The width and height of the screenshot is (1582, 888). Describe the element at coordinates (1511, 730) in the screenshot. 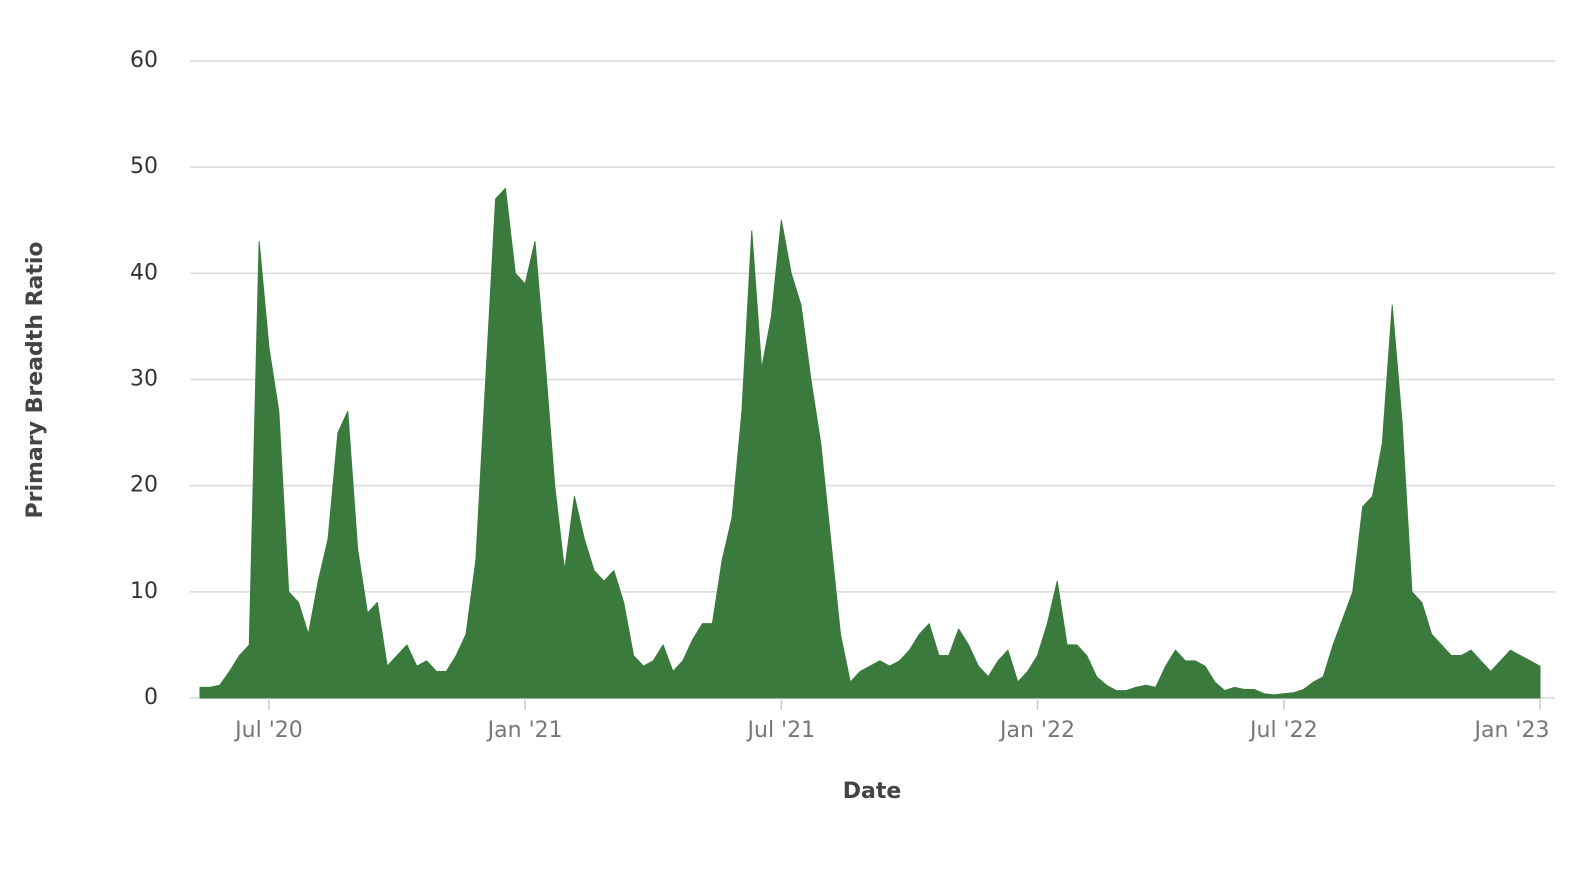

I see `x-tick-label: Jan '23` at that location.